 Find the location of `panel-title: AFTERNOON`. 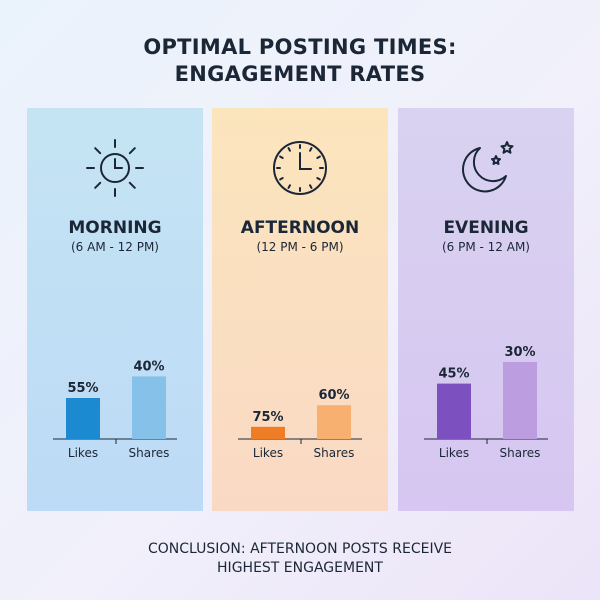

panel-title: AFTERNOON is located at coordinates (300, 228).